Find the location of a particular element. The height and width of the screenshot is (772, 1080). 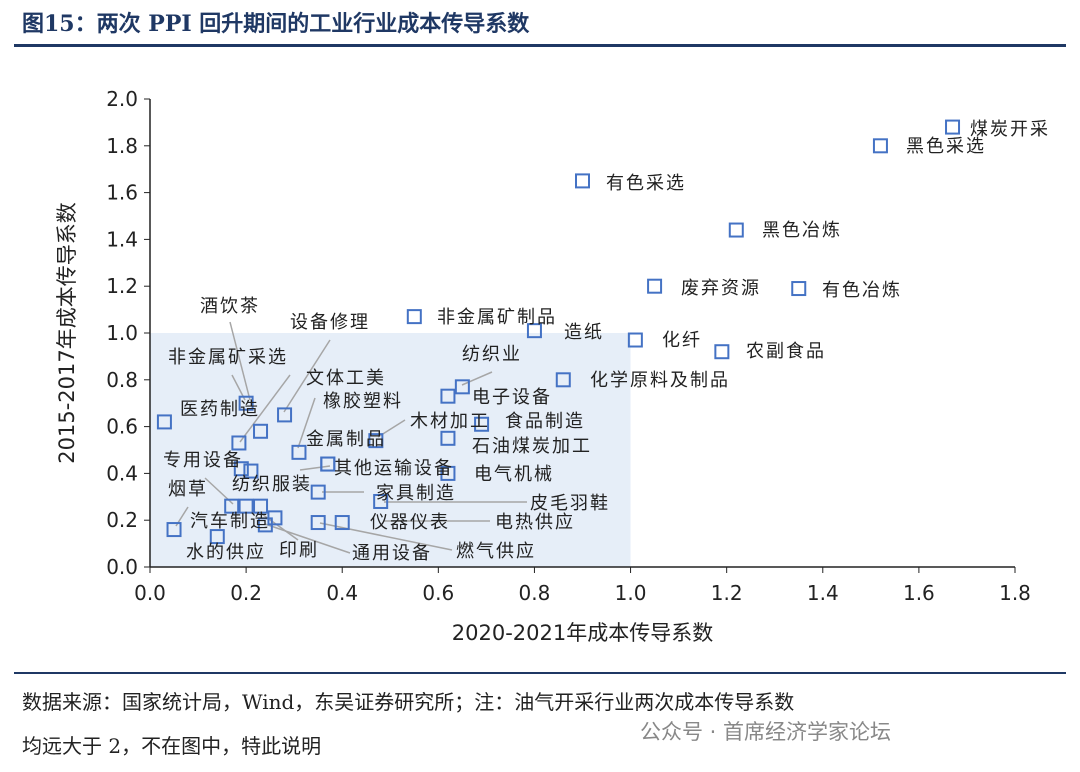

point-label: 专用设备 is located at coordinates (203, 460).